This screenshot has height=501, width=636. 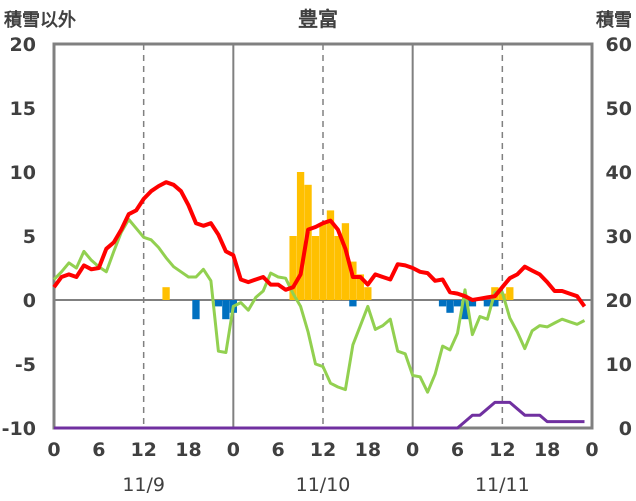 What do you see at coordinates (619, 109) in the screenshot?
I see `right-tick-label: 50` at bounding box center [619, 109].